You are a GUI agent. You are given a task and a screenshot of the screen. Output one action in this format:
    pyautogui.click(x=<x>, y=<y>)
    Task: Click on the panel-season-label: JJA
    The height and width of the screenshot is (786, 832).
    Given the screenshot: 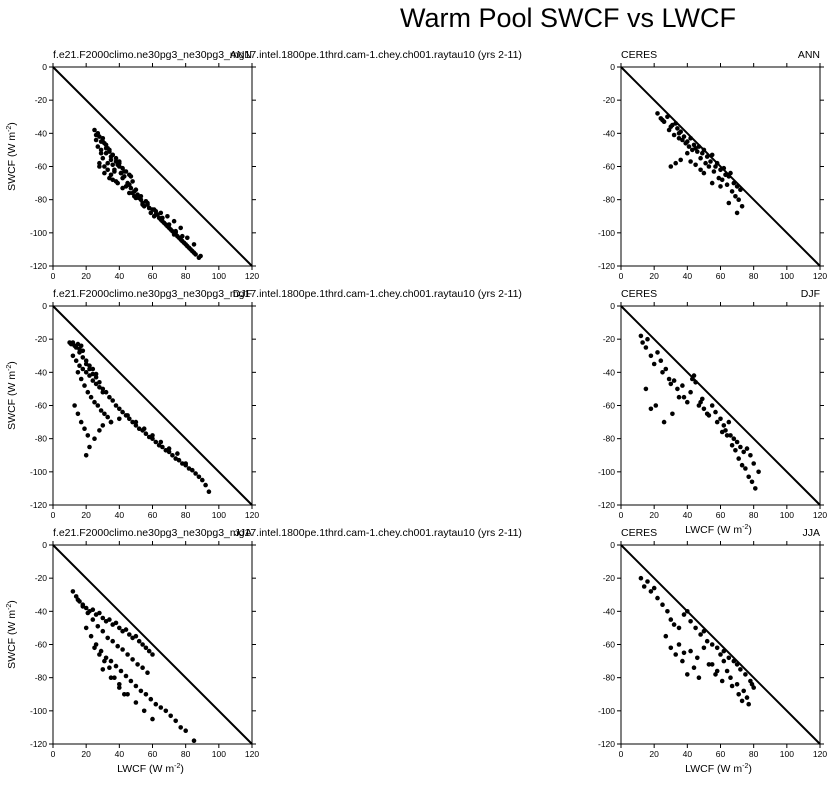 What is the action you would take?
    pyautogui.click(x=243, y=533)
    